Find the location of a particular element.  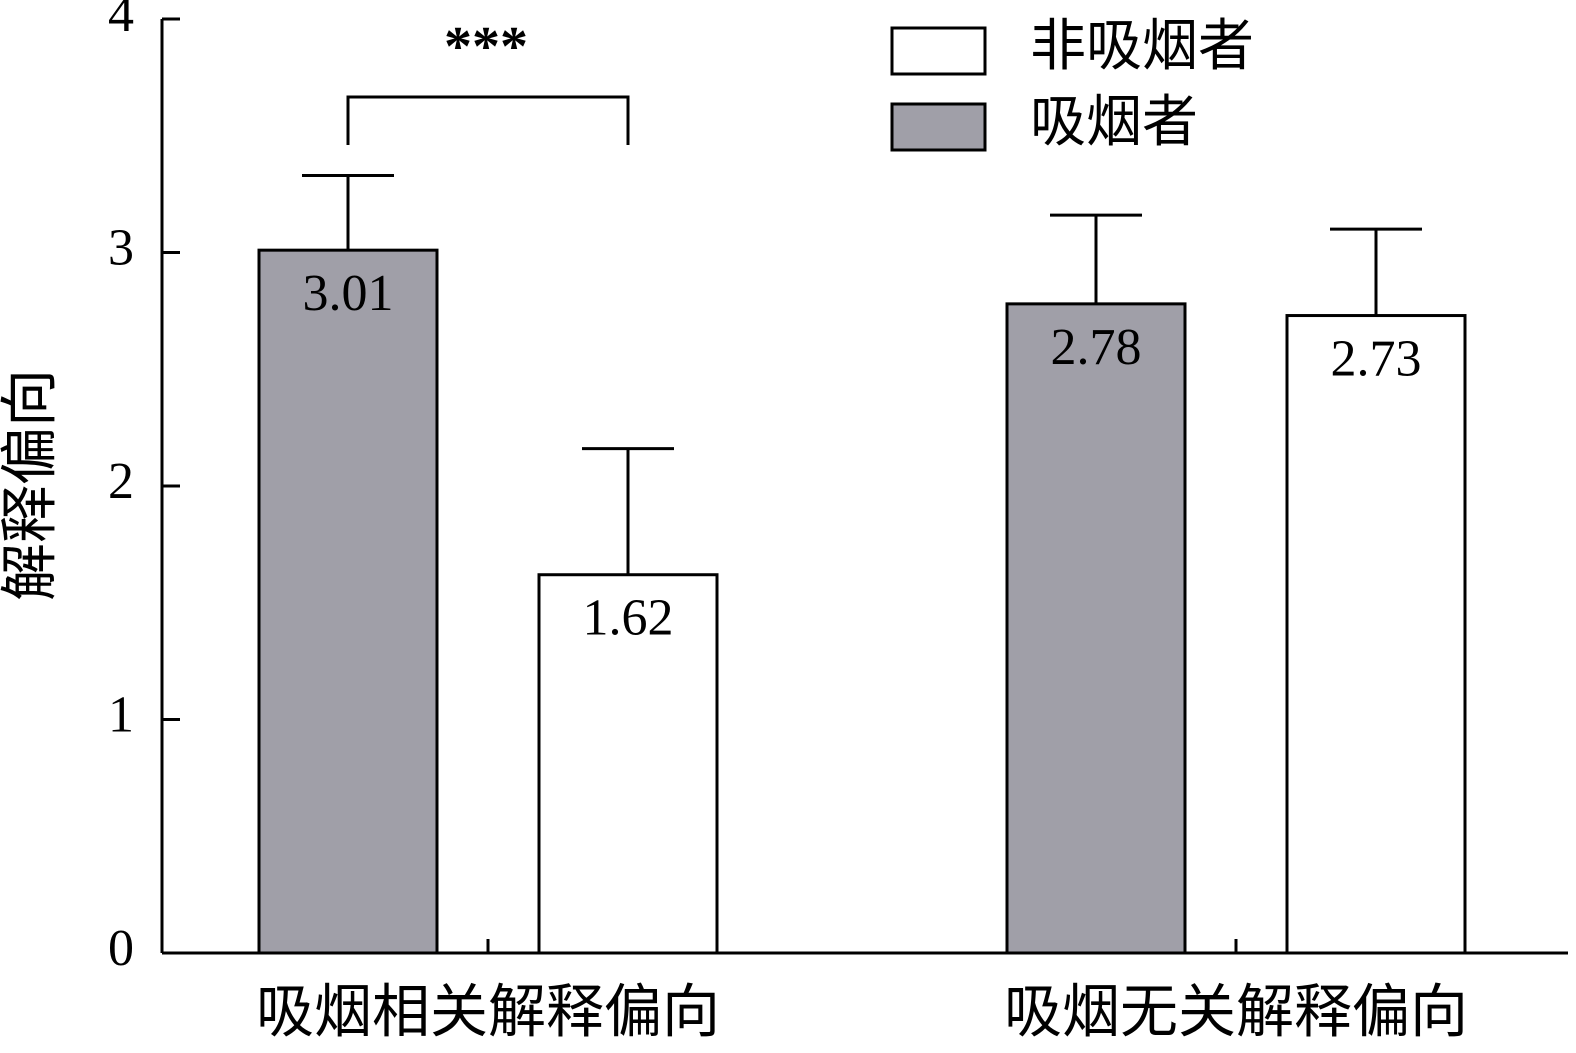

legend-label: 非吸烟者 is located at coordinates (1142, 47).